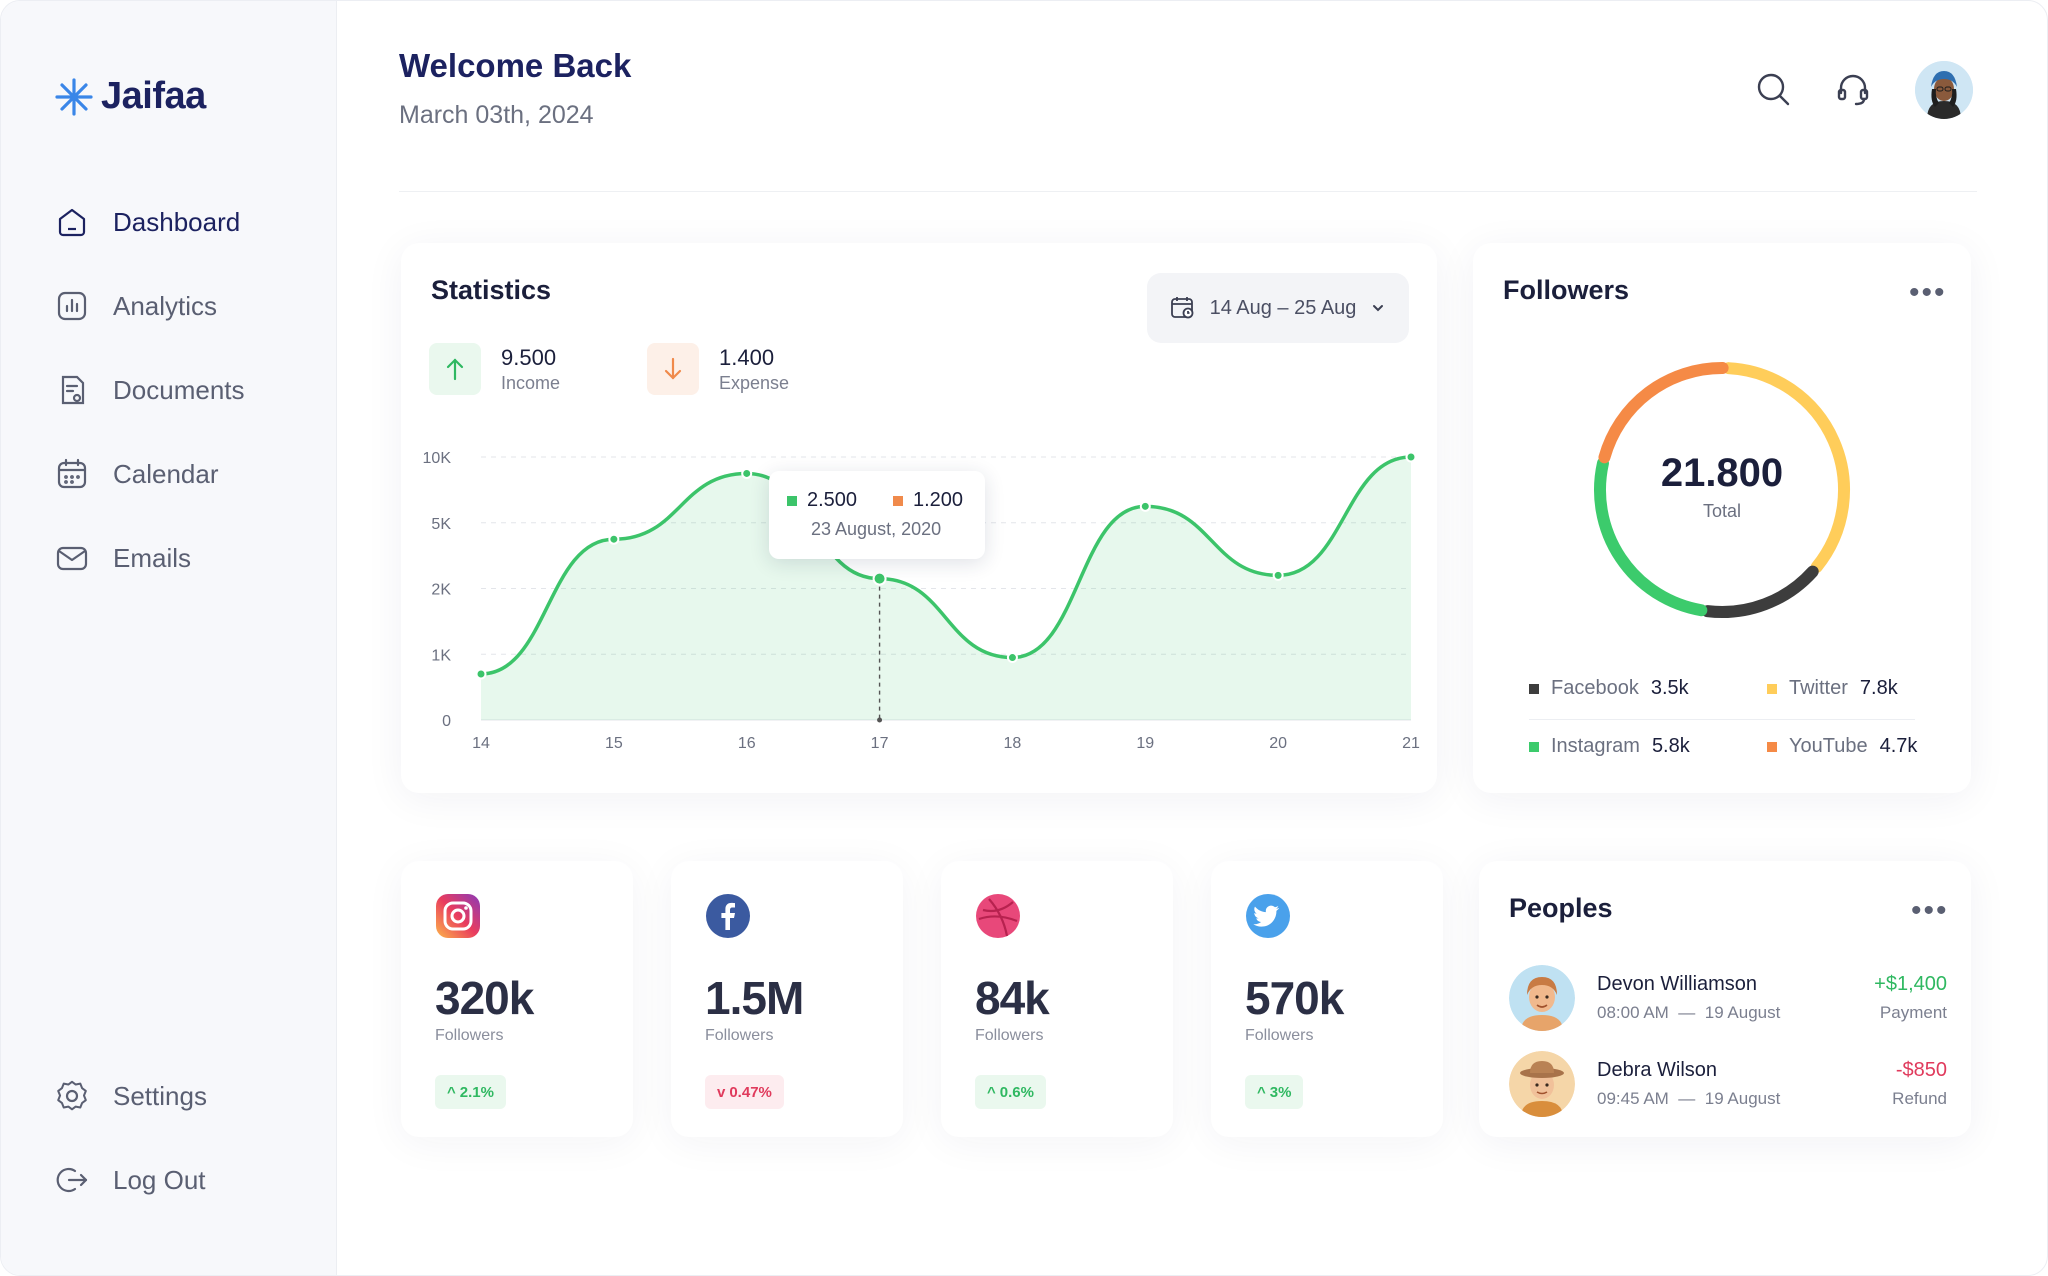 This screenshot has width=2048, height=1276. What do you see at coordinates (1609, 688) in the screenshot?
I see `legend-facebook: Facebook 3.5k` at bounding box center [1609, 688].